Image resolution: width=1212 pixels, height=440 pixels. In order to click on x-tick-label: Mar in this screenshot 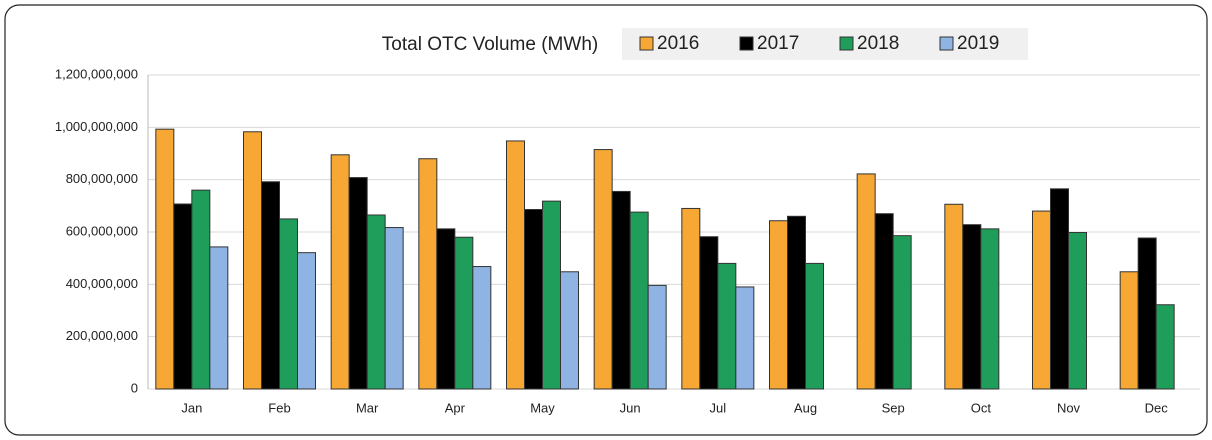, I will do `click(367, 407)`.